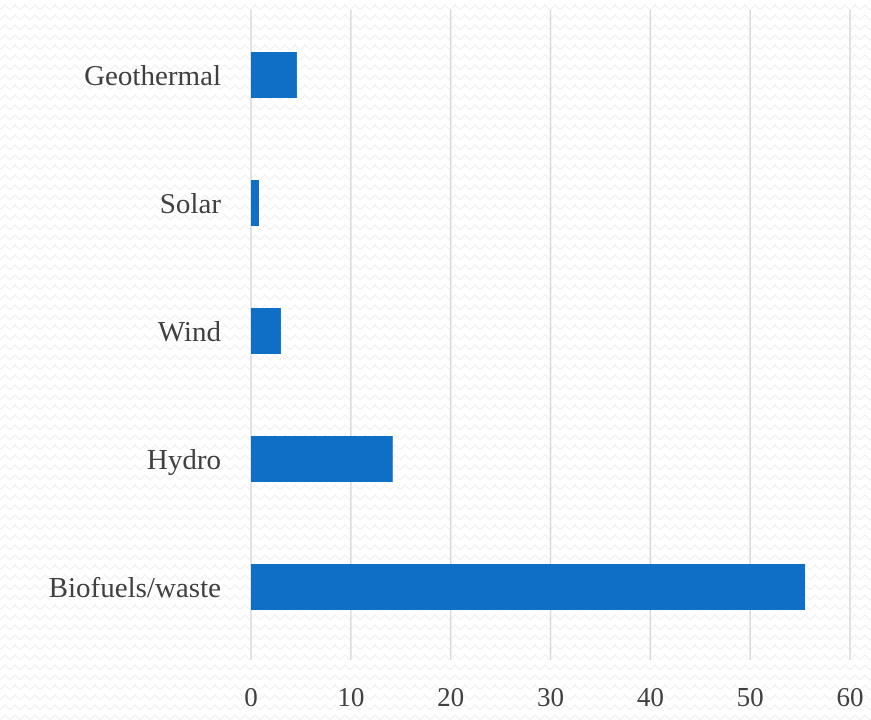  I want to click on x-tick-label: 10, so click(350, 697).